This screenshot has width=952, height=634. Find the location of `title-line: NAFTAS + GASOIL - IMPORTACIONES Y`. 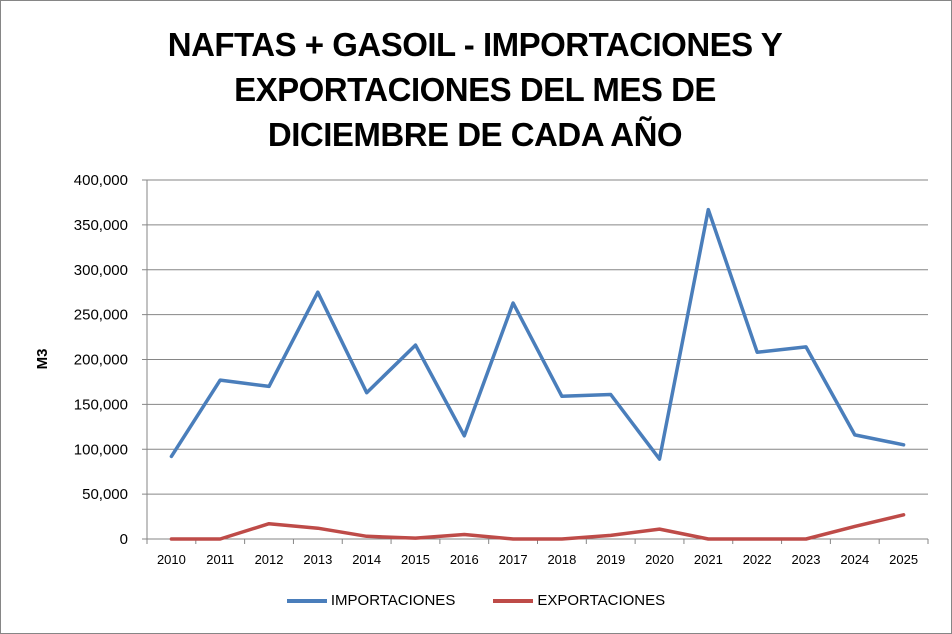

title-line: NAFTAS + GASOIL - IMPORTACIONES Y is located at coordinates (475, 44).